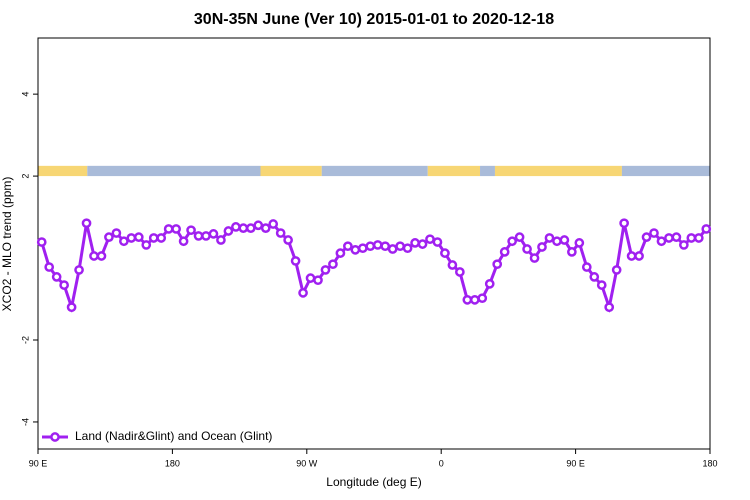 The width and height of the screenshot is (750, 500). I want to click on x-tick-label: 90 W, so click(307, 463).